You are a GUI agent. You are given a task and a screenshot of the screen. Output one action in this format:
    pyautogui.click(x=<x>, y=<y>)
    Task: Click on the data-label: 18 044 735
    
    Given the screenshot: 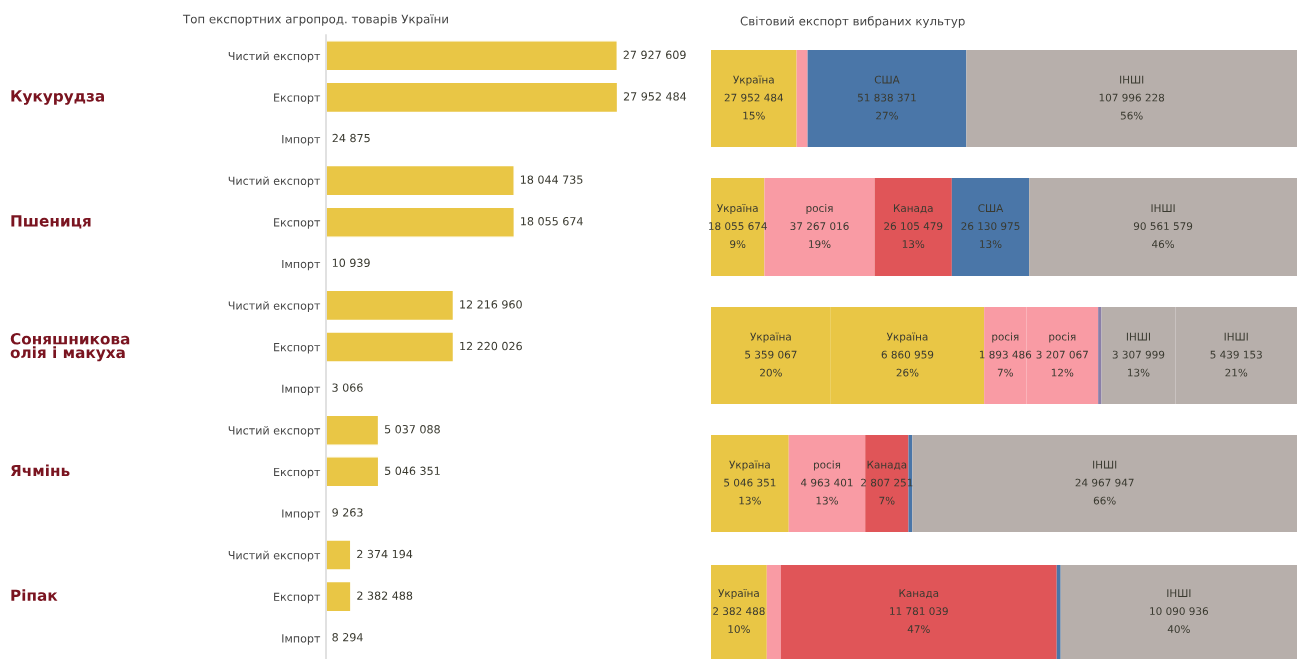 What is the action you would take?
    pyautogui.click(x=551, y=179)
    